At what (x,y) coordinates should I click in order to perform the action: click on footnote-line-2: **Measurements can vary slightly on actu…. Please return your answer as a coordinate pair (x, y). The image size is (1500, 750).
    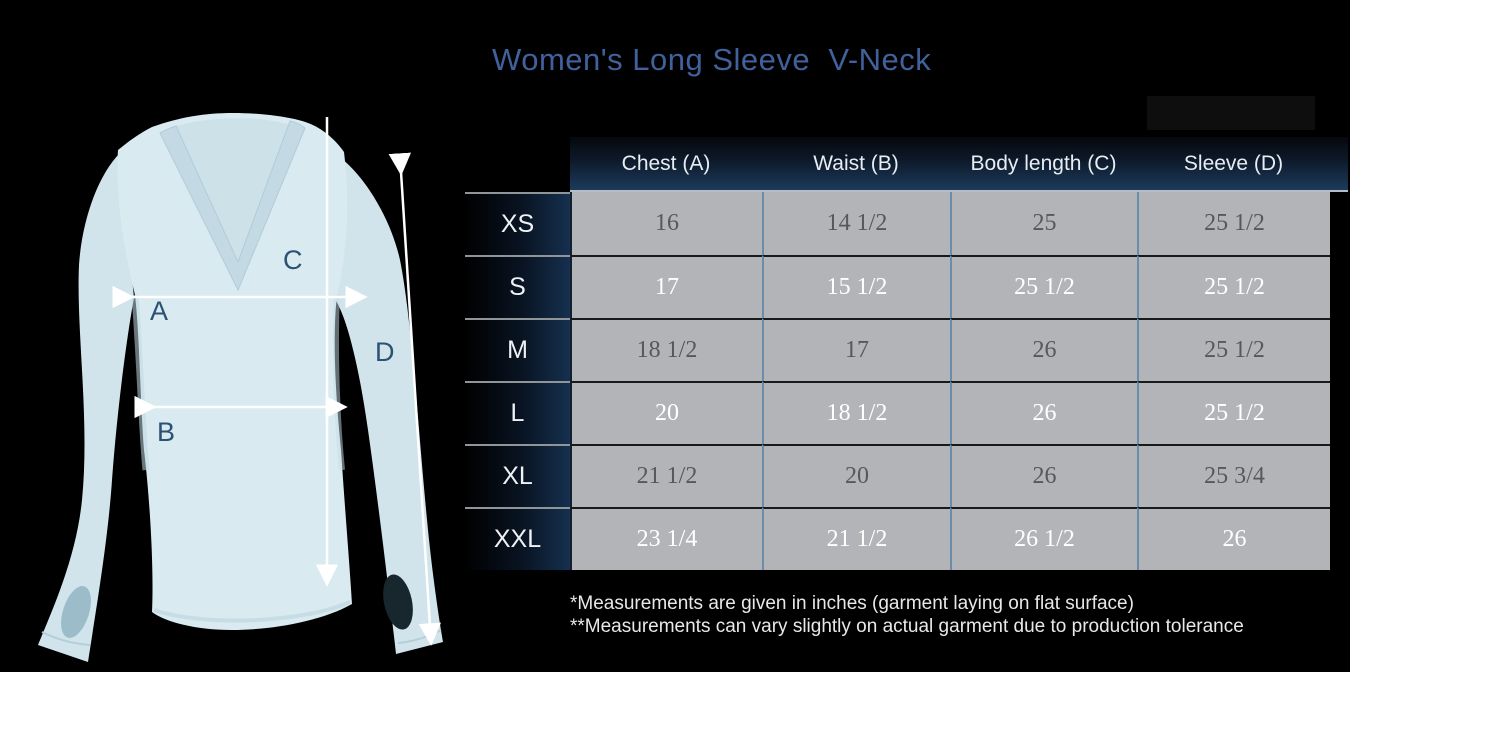
    Looking at the image, I should click on (907, 626).